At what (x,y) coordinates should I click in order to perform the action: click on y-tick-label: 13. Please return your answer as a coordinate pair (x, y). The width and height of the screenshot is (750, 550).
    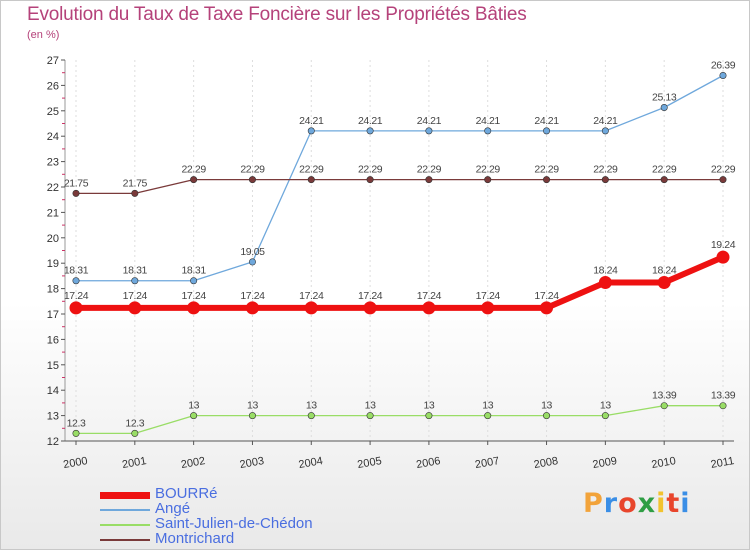
    Looking at the image, I should click on (53, 417).